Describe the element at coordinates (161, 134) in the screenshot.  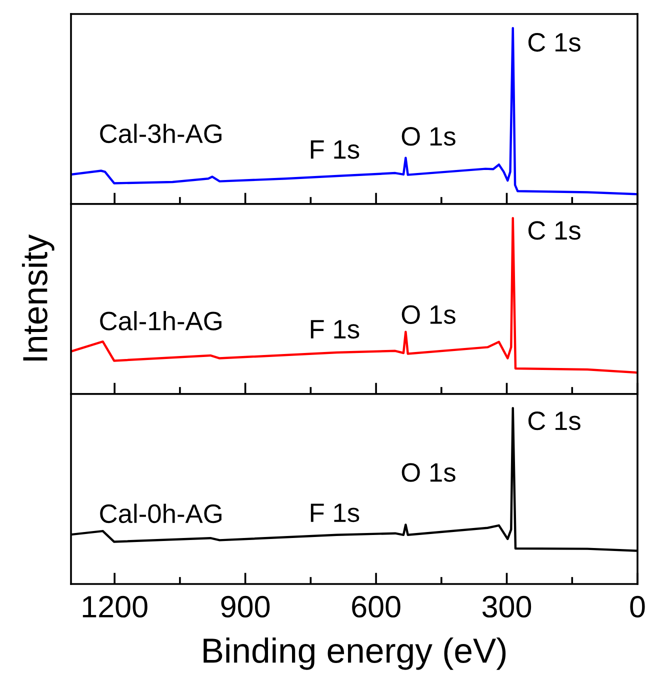
I see `annotation: Cal-3h-AG` at that location.